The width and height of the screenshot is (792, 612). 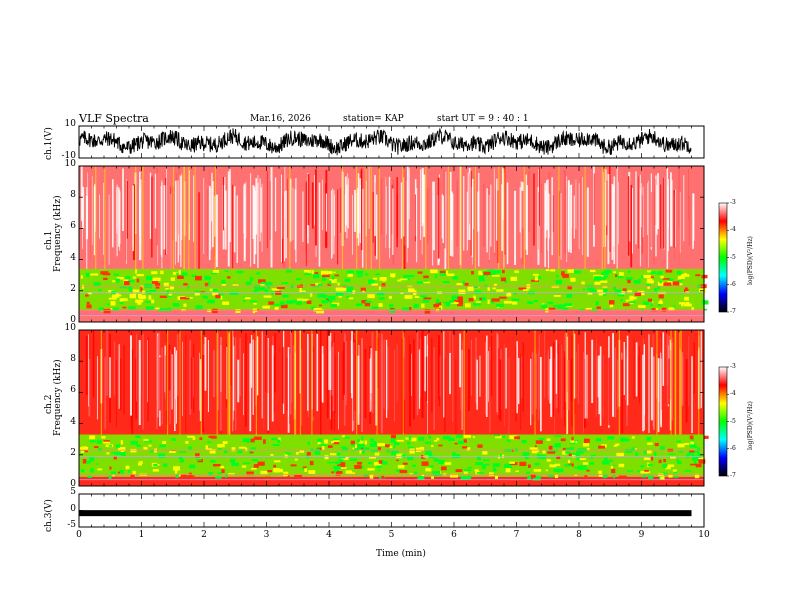 I want to click on x-tick-label: 3, so click(x=266, y=535).